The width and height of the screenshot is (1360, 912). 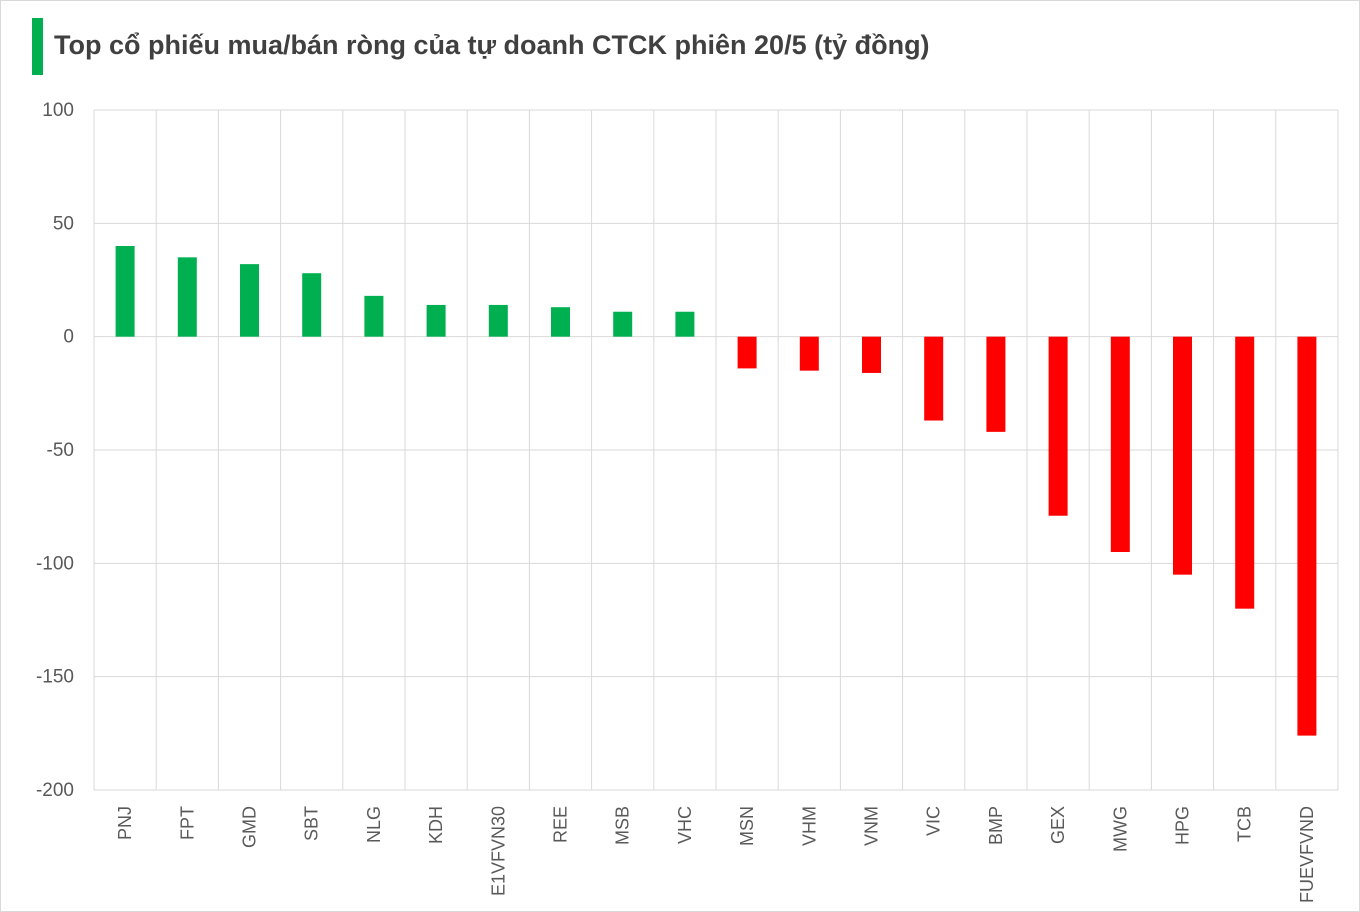 I want to click on x-tick-label: REE, so click(x=561, y=824).